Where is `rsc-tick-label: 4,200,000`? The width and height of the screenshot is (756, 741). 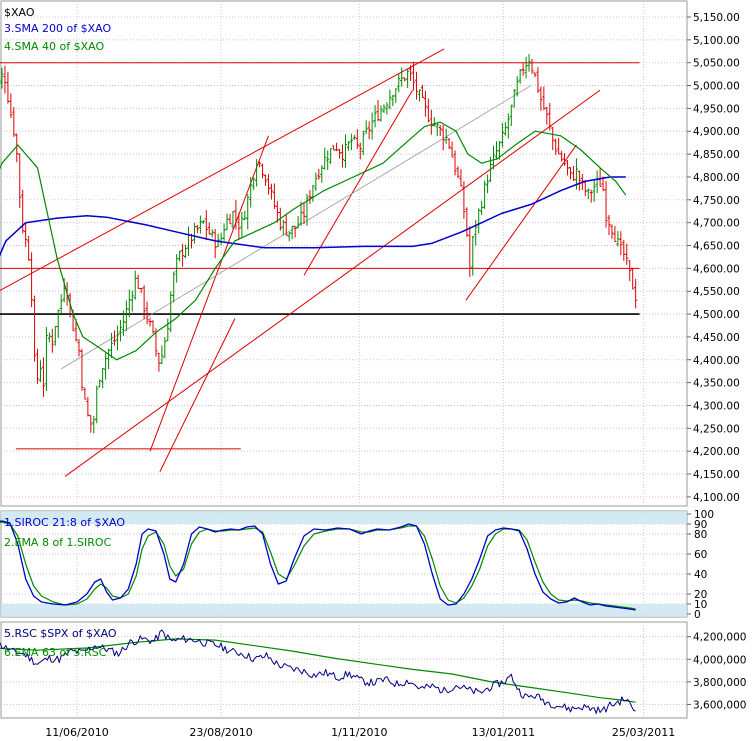
rsc-tick-label: 4,200,000 is located at coordinates (719, 638).